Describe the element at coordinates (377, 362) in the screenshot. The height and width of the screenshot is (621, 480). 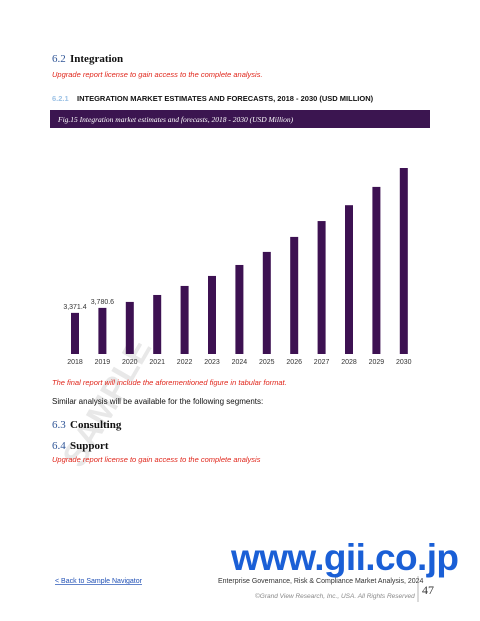
I see `x-tick-label: 2029` at that location.